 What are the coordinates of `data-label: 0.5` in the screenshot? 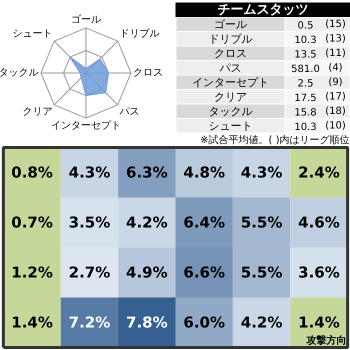 It's located at (306, 26).